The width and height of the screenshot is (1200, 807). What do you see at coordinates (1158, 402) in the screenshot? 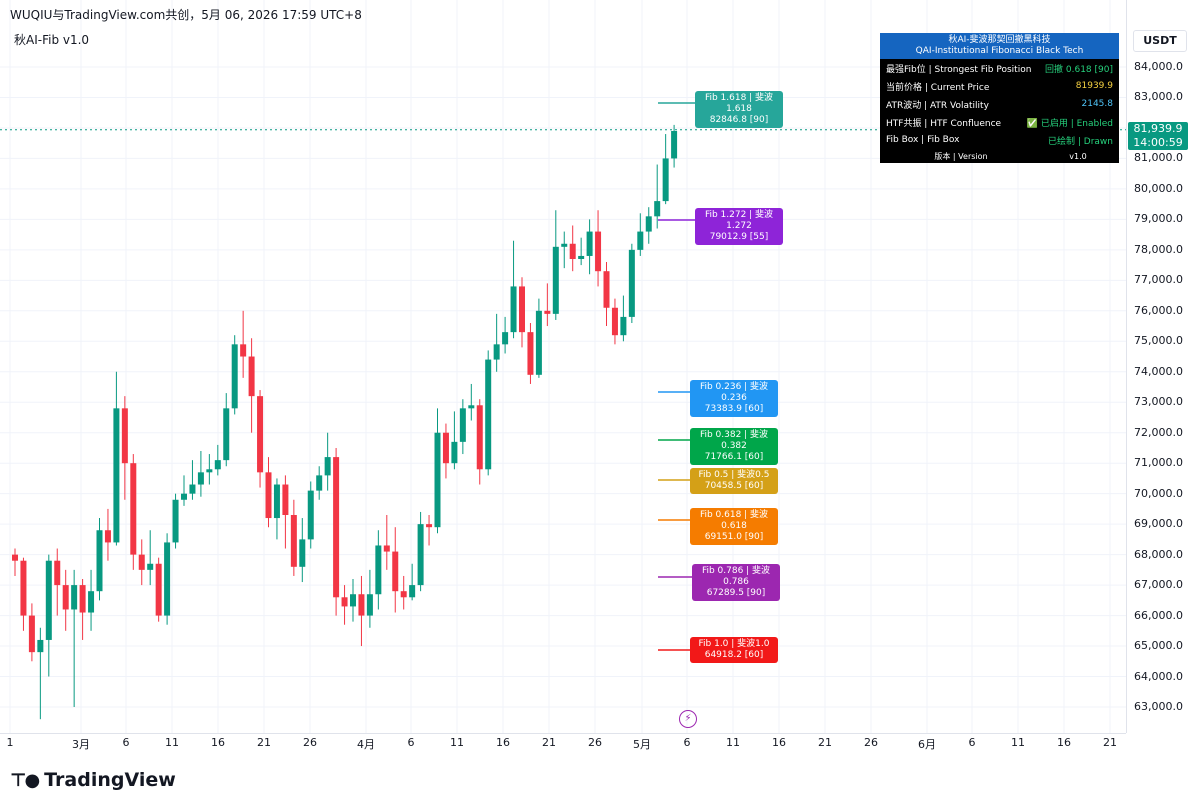
I see `price-tick-label: 73,000.0` at bounding box center [1158, 402].